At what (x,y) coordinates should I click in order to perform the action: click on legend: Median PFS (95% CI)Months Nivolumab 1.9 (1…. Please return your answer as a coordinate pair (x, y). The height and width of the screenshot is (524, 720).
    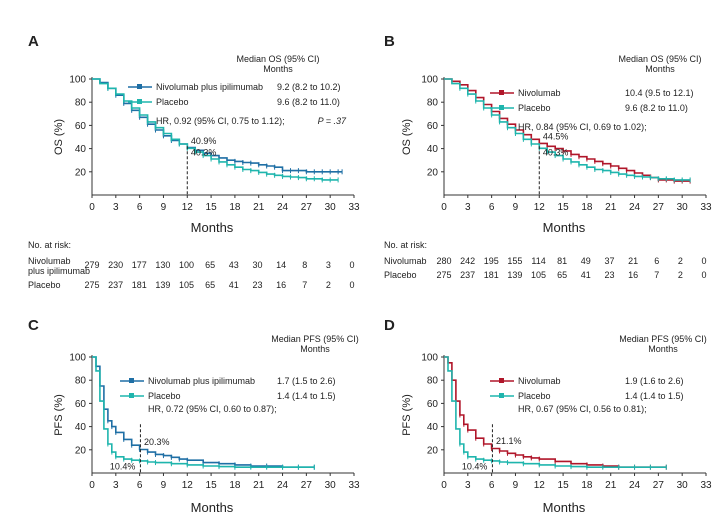
    Looking at the image, I should click on (598, 374).